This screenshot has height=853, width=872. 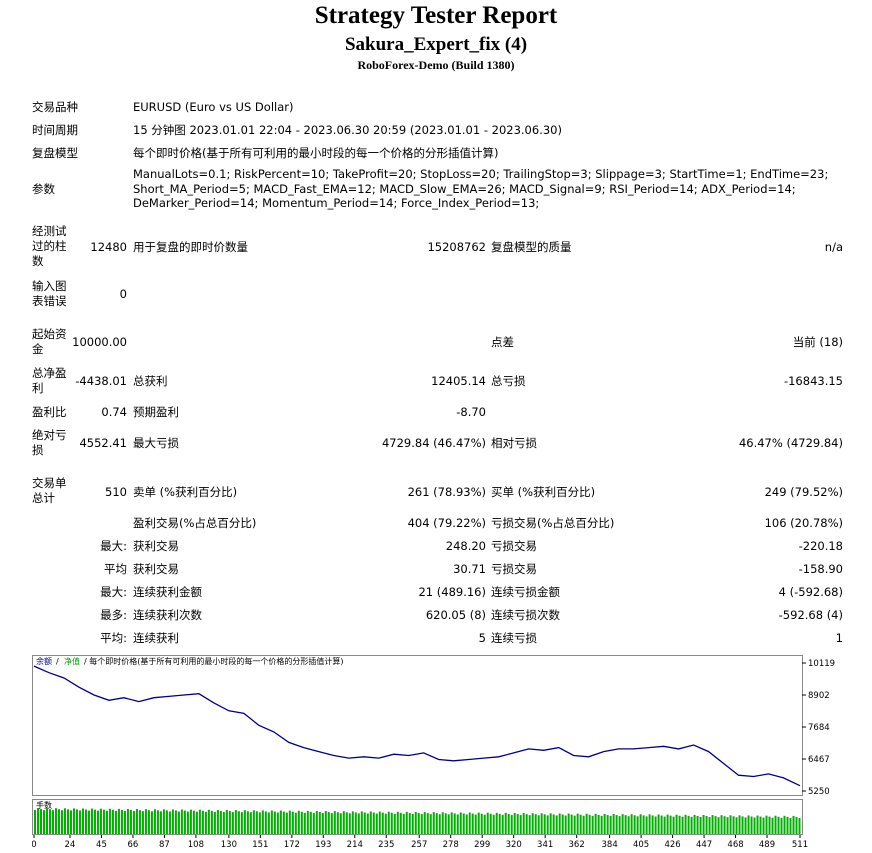 I want to click on x-tick-label: 235, so click(x=386, y=845).